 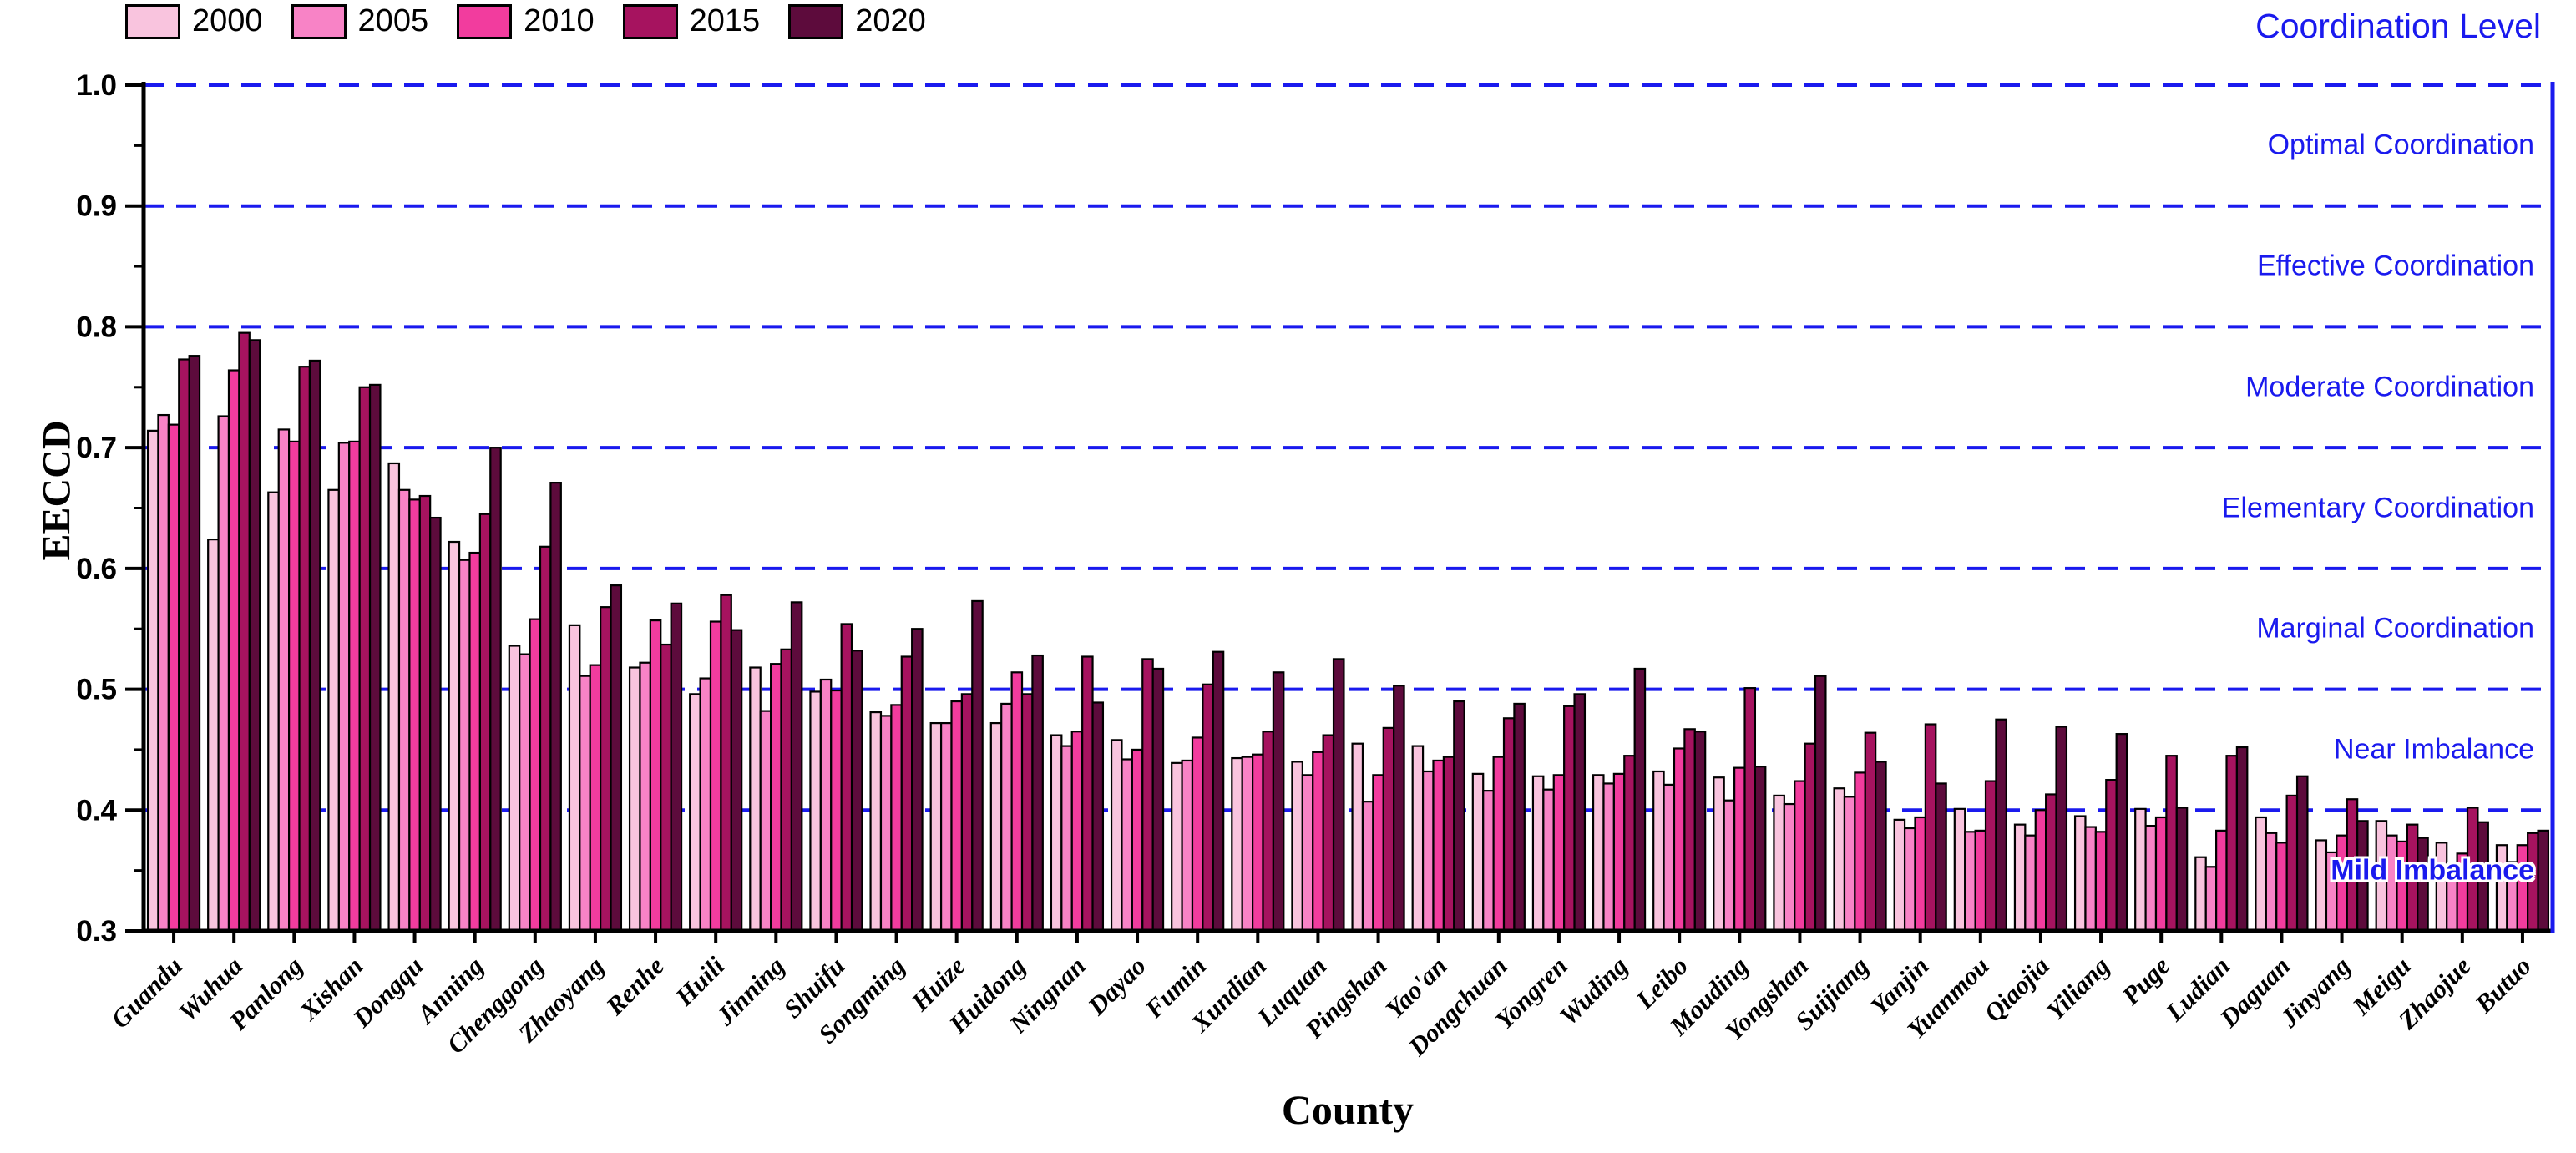 I want to click on bar-Puge-2010, so click(x=2161, y=875).